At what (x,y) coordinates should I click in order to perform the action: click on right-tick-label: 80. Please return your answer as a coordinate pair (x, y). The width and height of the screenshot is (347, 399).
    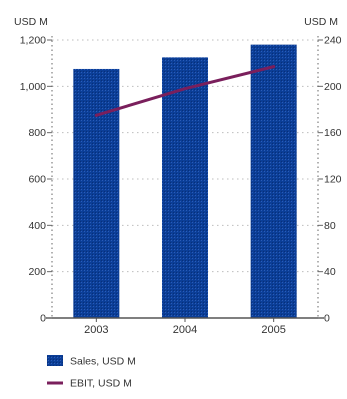
    Looking at the image, I should click on (330, 226).